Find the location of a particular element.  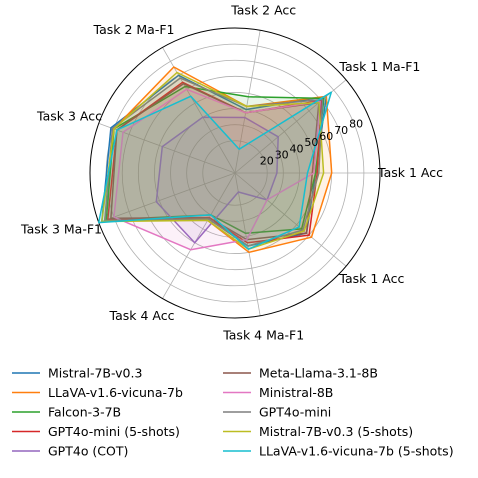

legend-label: Falcon-3-7B is located at coordinates (84, 412).